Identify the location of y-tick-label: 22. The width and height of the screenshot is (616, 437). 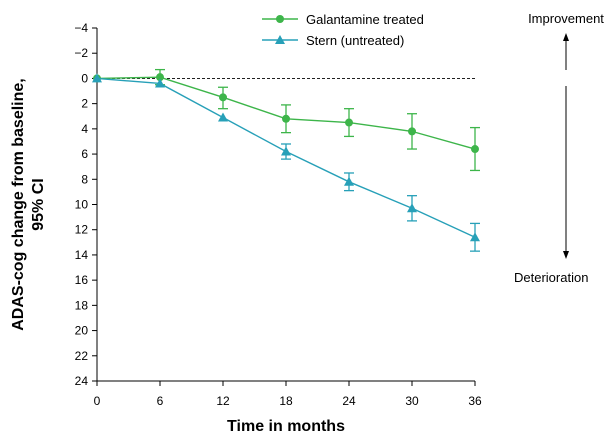
(82, 356).